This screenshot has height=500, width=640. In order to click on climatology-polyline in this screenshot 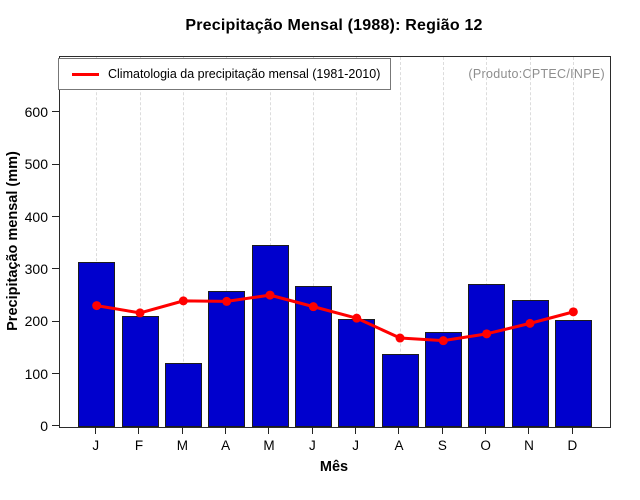, I will do `click(335, 318)`.